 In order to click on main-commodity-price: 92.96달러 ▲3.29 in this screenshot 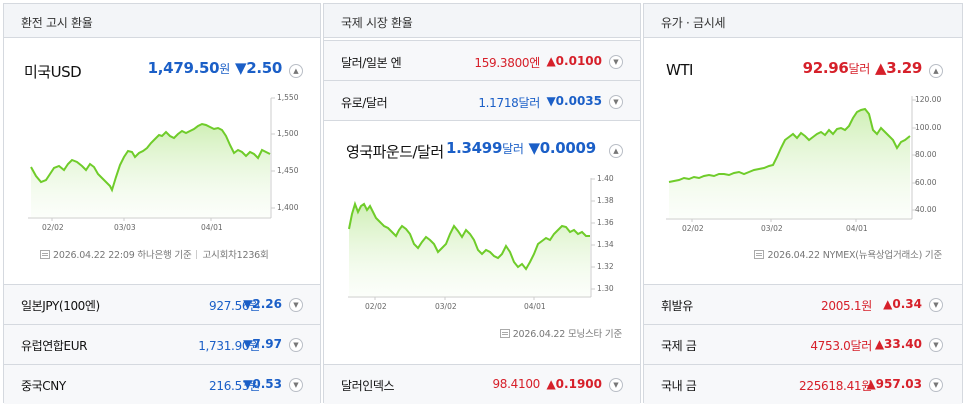, I will do `click(863, 68)`.